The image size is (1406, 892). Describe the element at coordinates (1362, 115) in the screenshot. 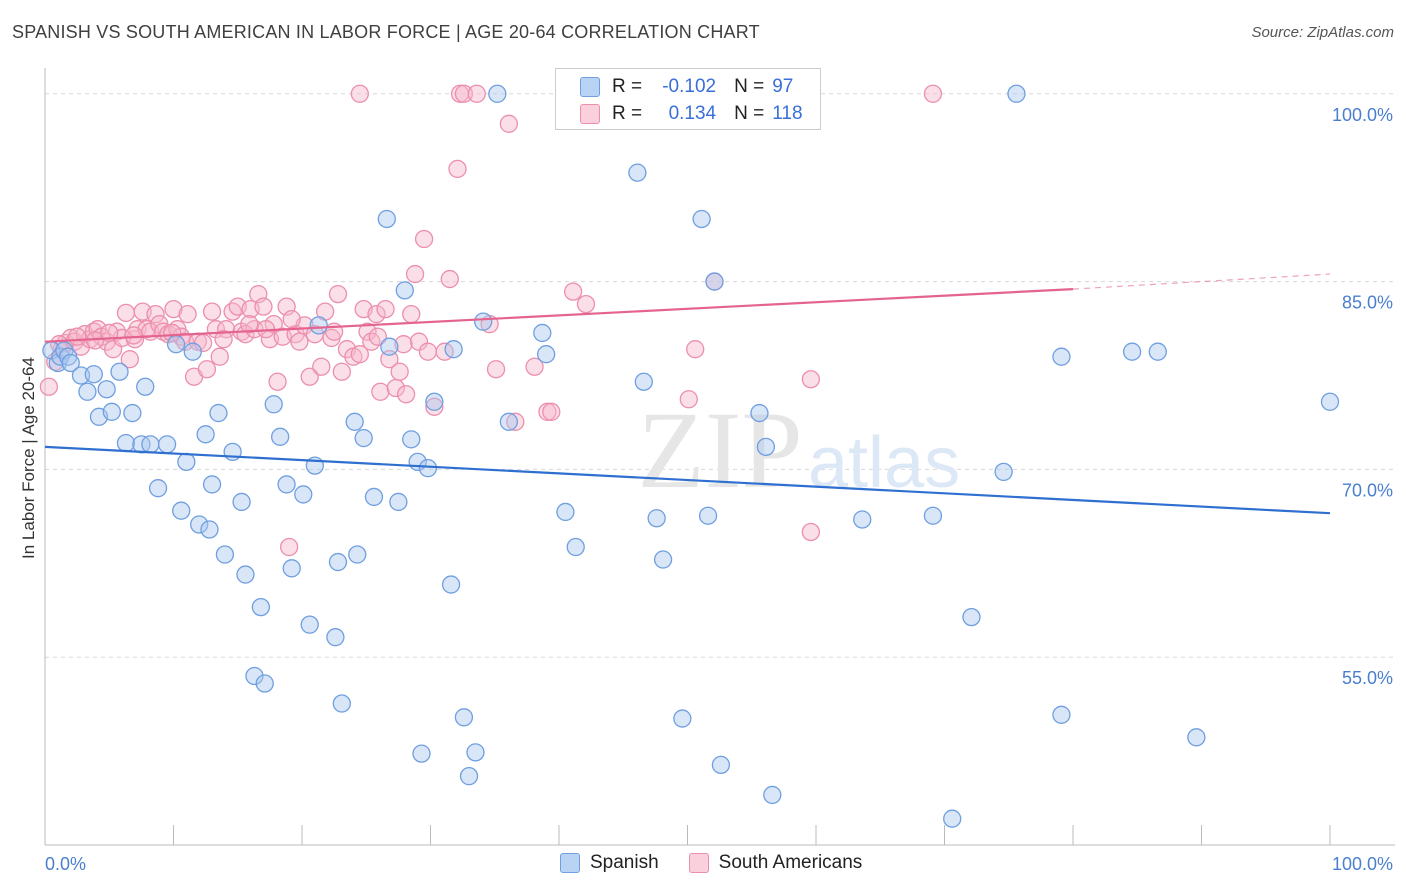

I see `y-tick-label: 100.0%` at that location.